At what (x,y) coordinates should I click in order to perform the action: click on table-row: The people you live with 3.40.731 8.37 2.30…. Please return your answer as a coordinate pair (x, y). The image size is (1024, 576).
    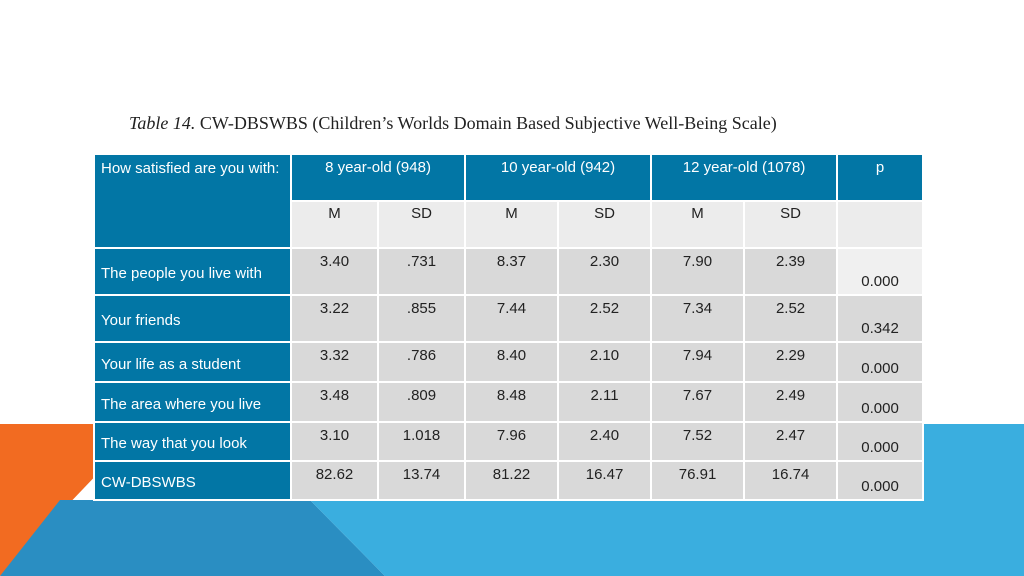
    Looking at the image, I should click on (509, 271).